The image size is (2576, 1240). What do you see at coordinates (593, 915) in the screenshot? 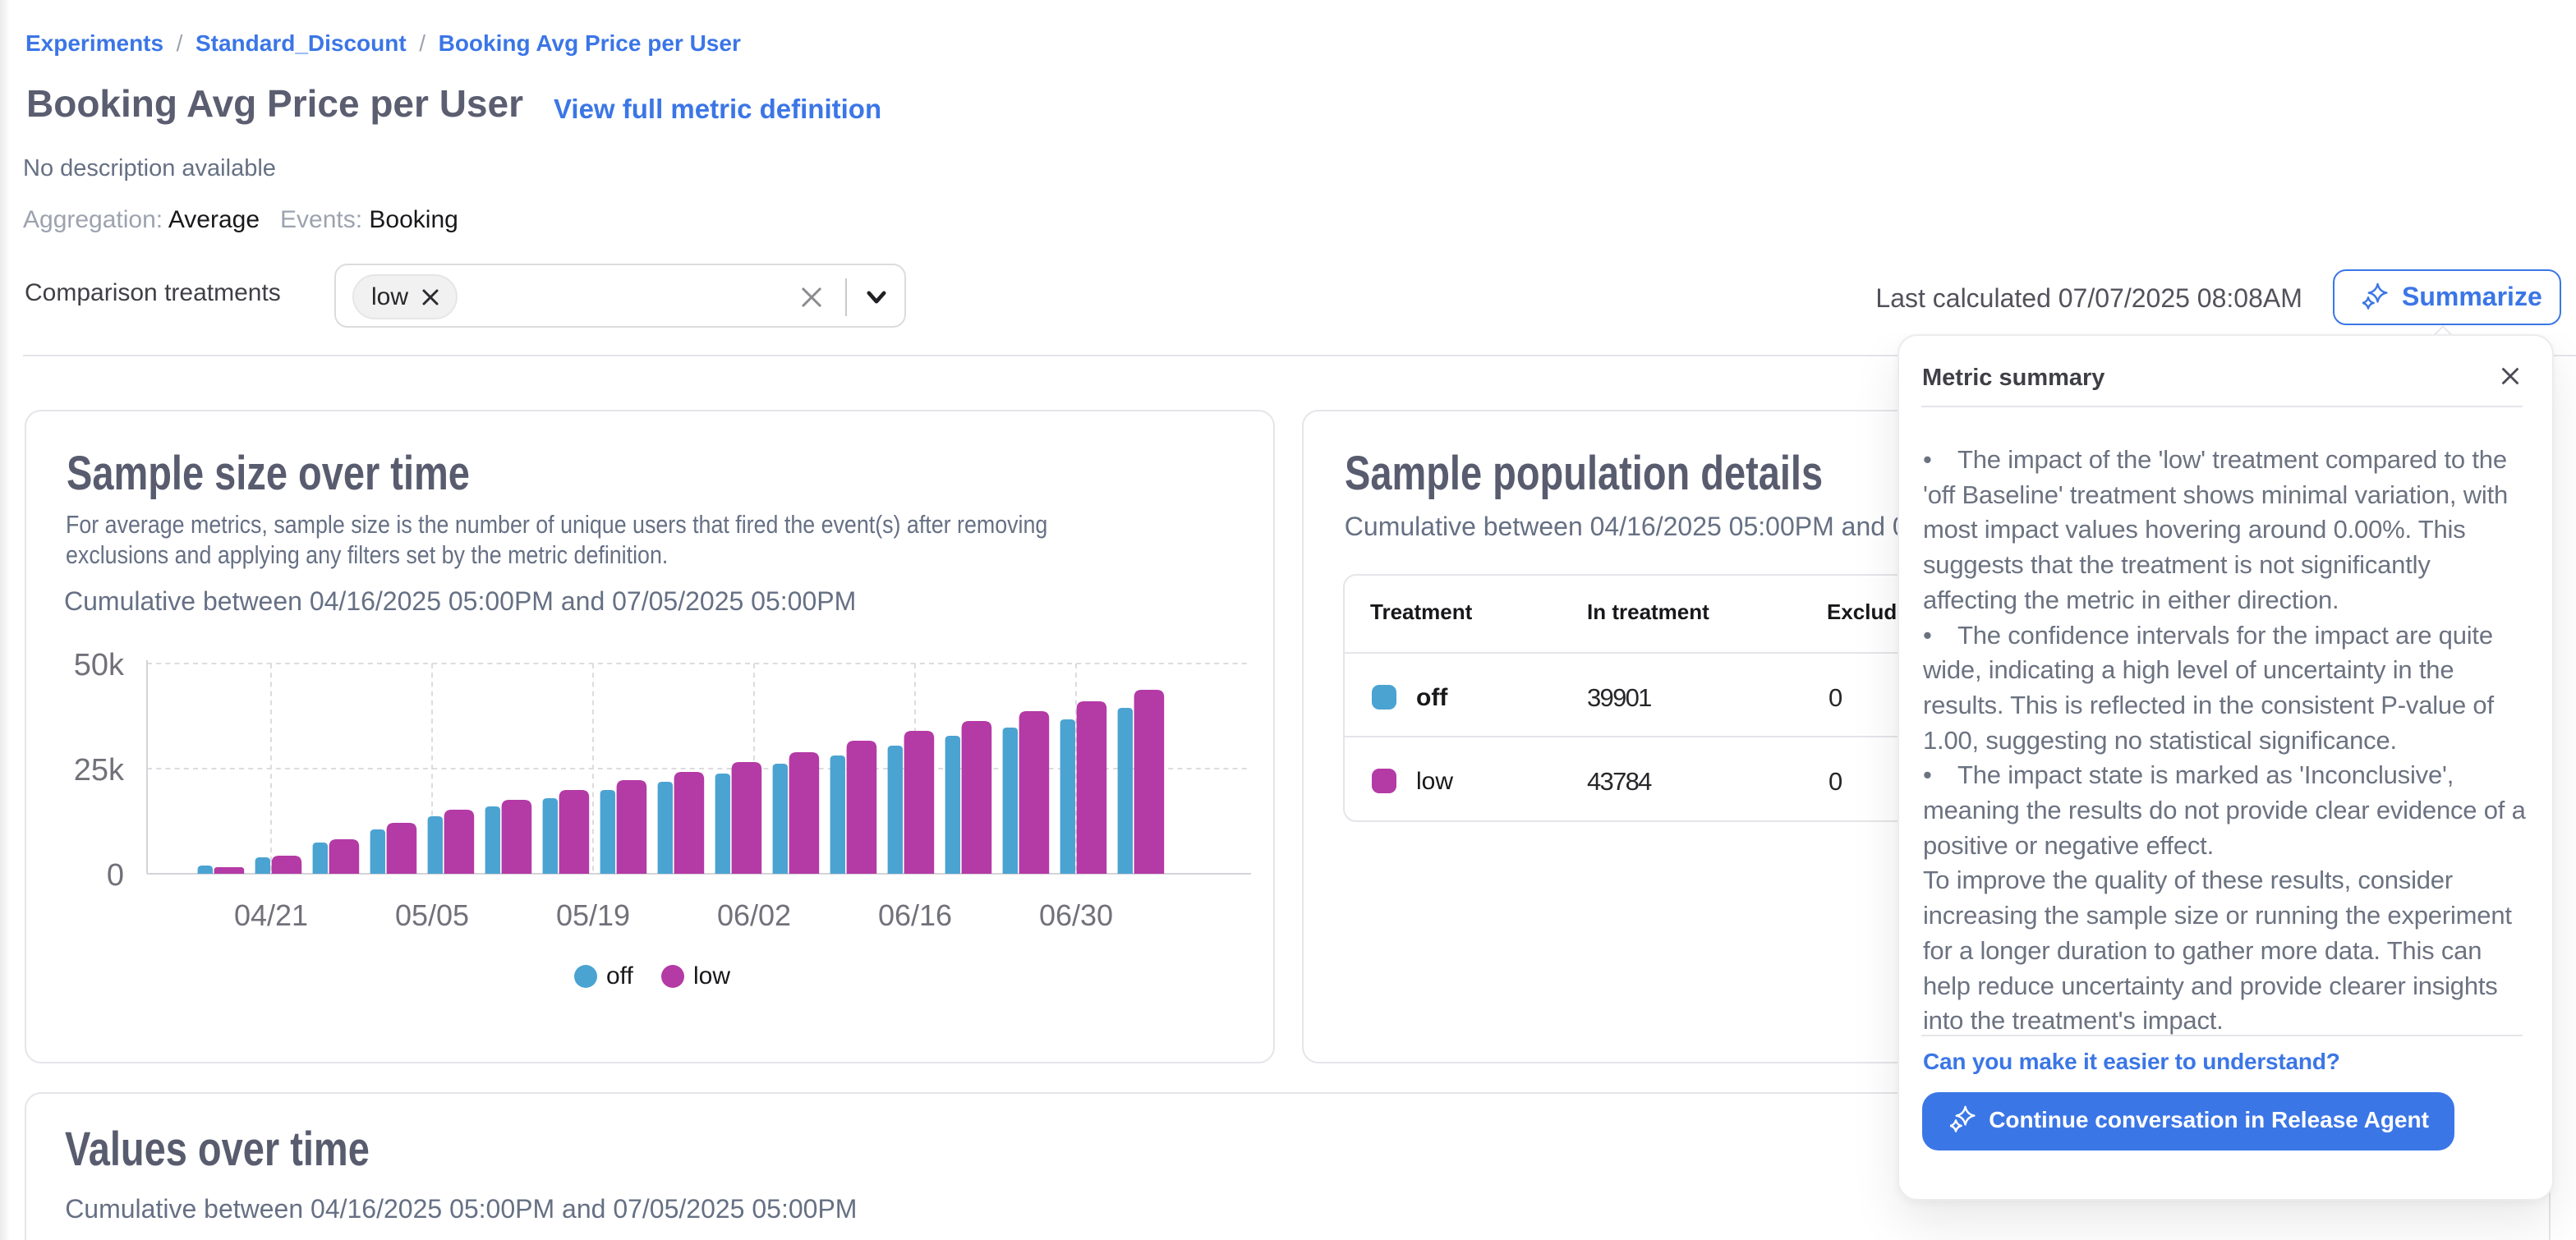
I see `svg-text: 05/19` at bounding box center [593, 915].